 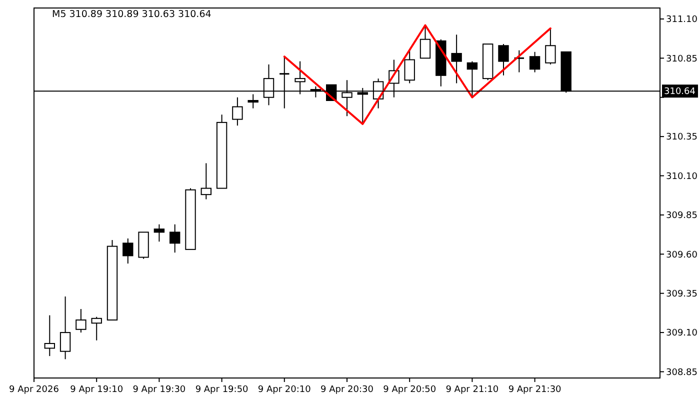 What do you see at coordinates (97, 390) in the screenshot?
I see `x-tick-label: 9 Apr 19:10` at bounding box center [97, 390].